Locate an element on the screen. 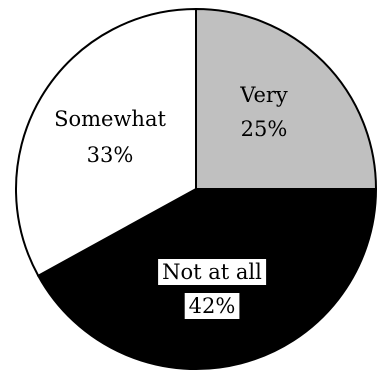 Image resolution: width=377 pixels, height=382 pixels. slice-label-not-at-all: Not at all is located at coordinates (212, 272).